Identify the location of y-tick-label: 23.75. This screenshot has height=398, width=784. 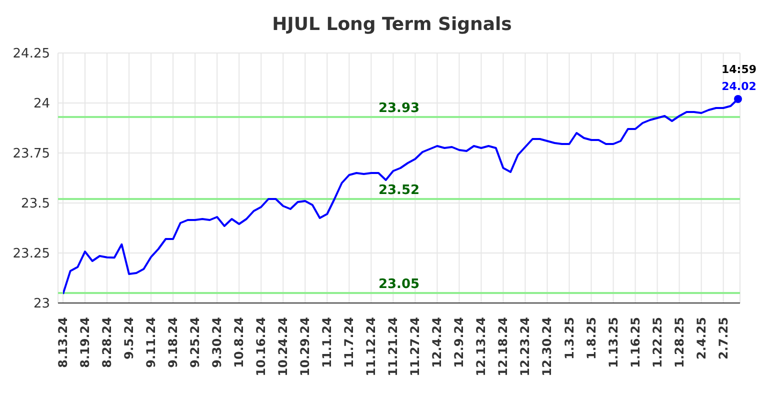
(31, 154).